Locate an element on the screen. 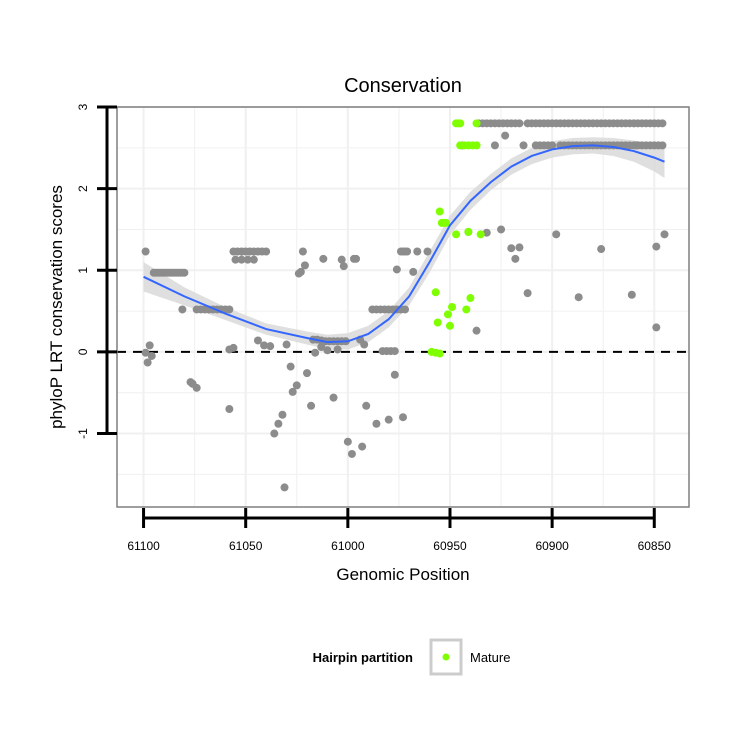 This screenshot has width=750, height=750. x-tick-label: 60850 is located at coordinates (655, 546).